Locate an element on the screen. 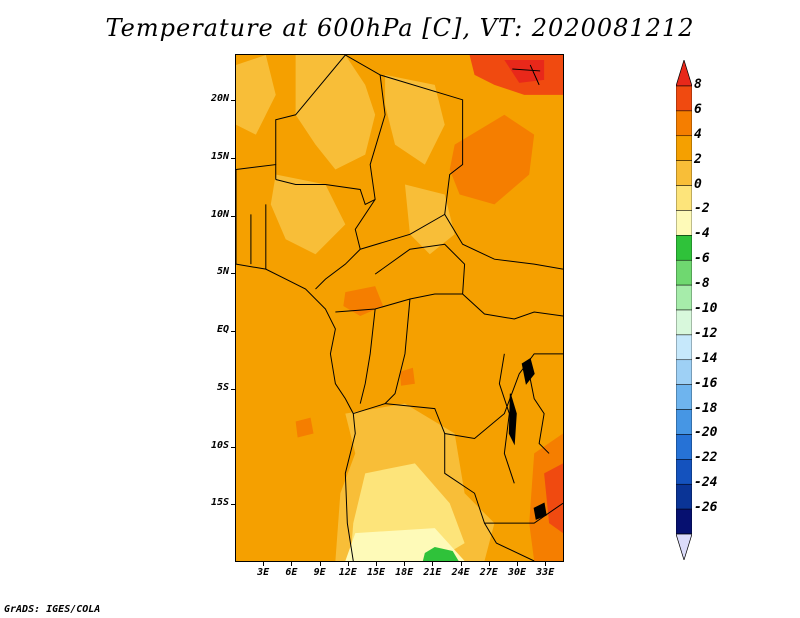  lakes is located at coordinates (527, 292).